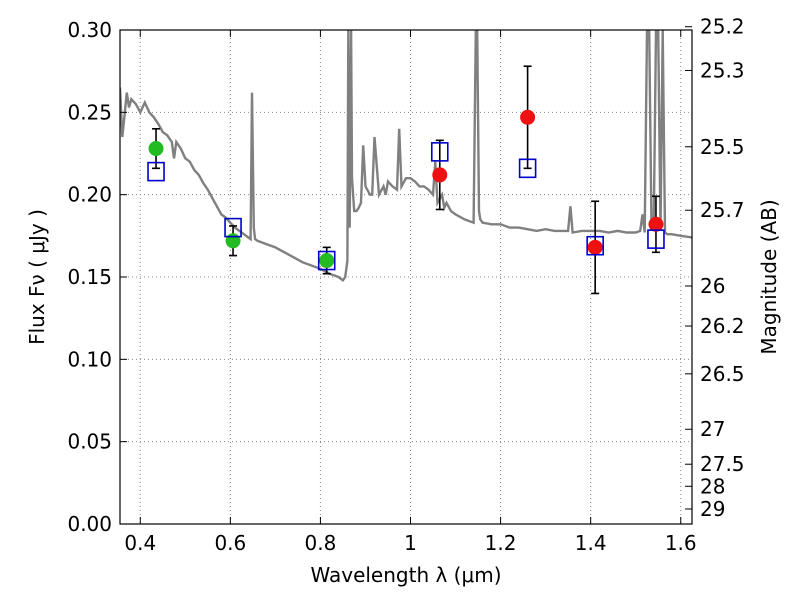  Describe the element at coordinates (410, 543) in the screenshot. I see `x-tick-label: 1` at that location.